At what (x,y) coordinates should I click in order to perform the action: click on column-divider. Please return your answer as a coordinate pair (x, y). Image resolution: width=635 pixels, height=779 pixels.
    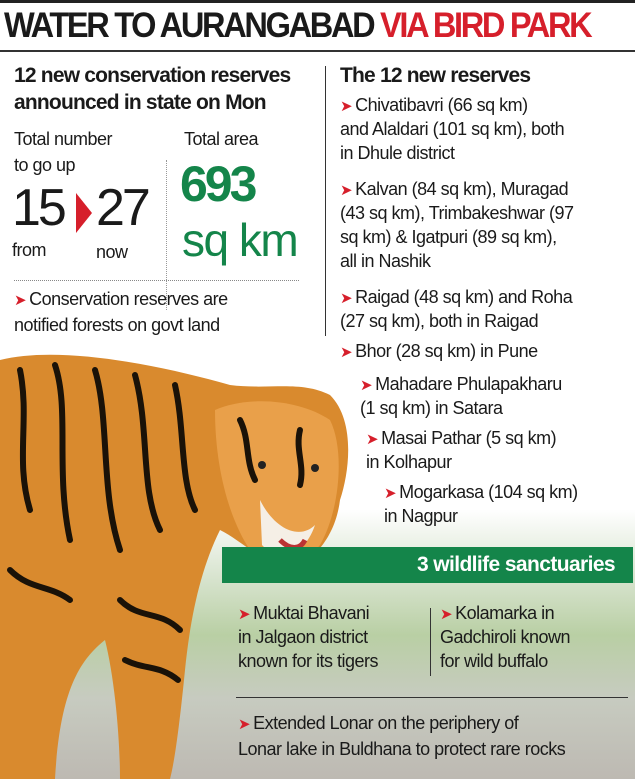
    Looking at the image, I should click on (325, 201).